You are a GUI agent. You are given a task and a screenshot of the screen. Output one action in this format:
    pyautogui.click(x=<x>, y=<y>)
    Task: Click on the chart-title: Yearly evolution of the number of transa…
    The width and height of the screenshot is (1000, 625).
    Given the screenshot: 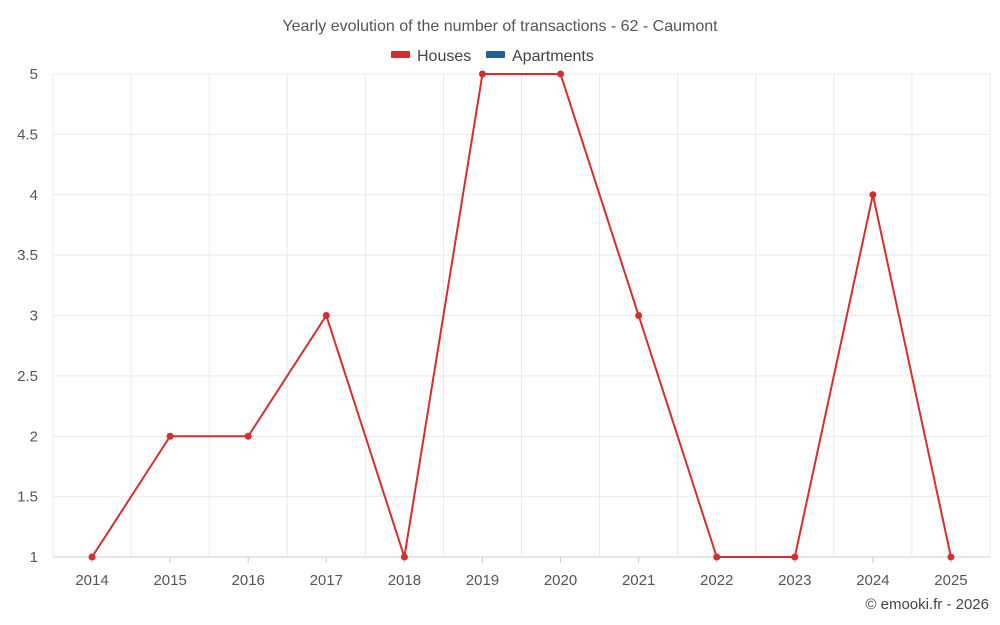 What is the action you would take?
    pyautogui.click(x=500, y=26)
    